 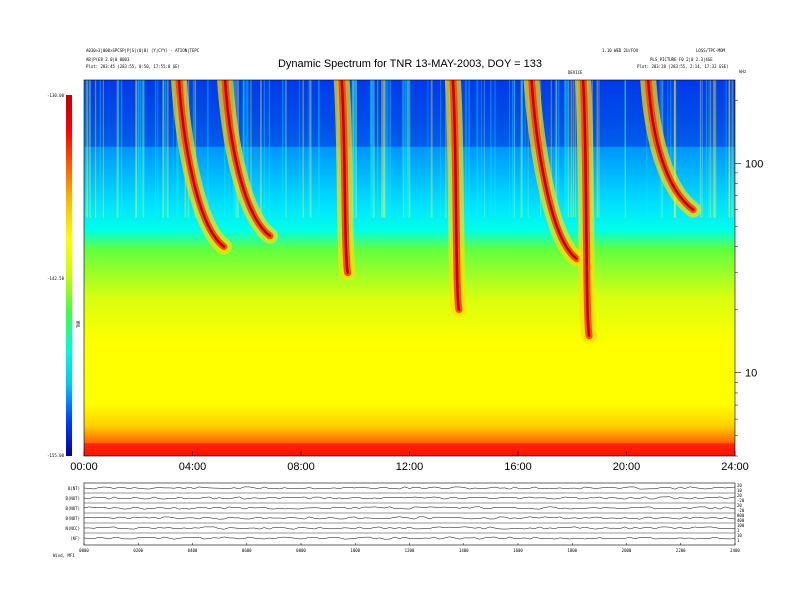 I want to click on header-left-line3: Plot: 283:45 (283:55, 0:50, 17:55:0 GE), so click(x=133, y=66).